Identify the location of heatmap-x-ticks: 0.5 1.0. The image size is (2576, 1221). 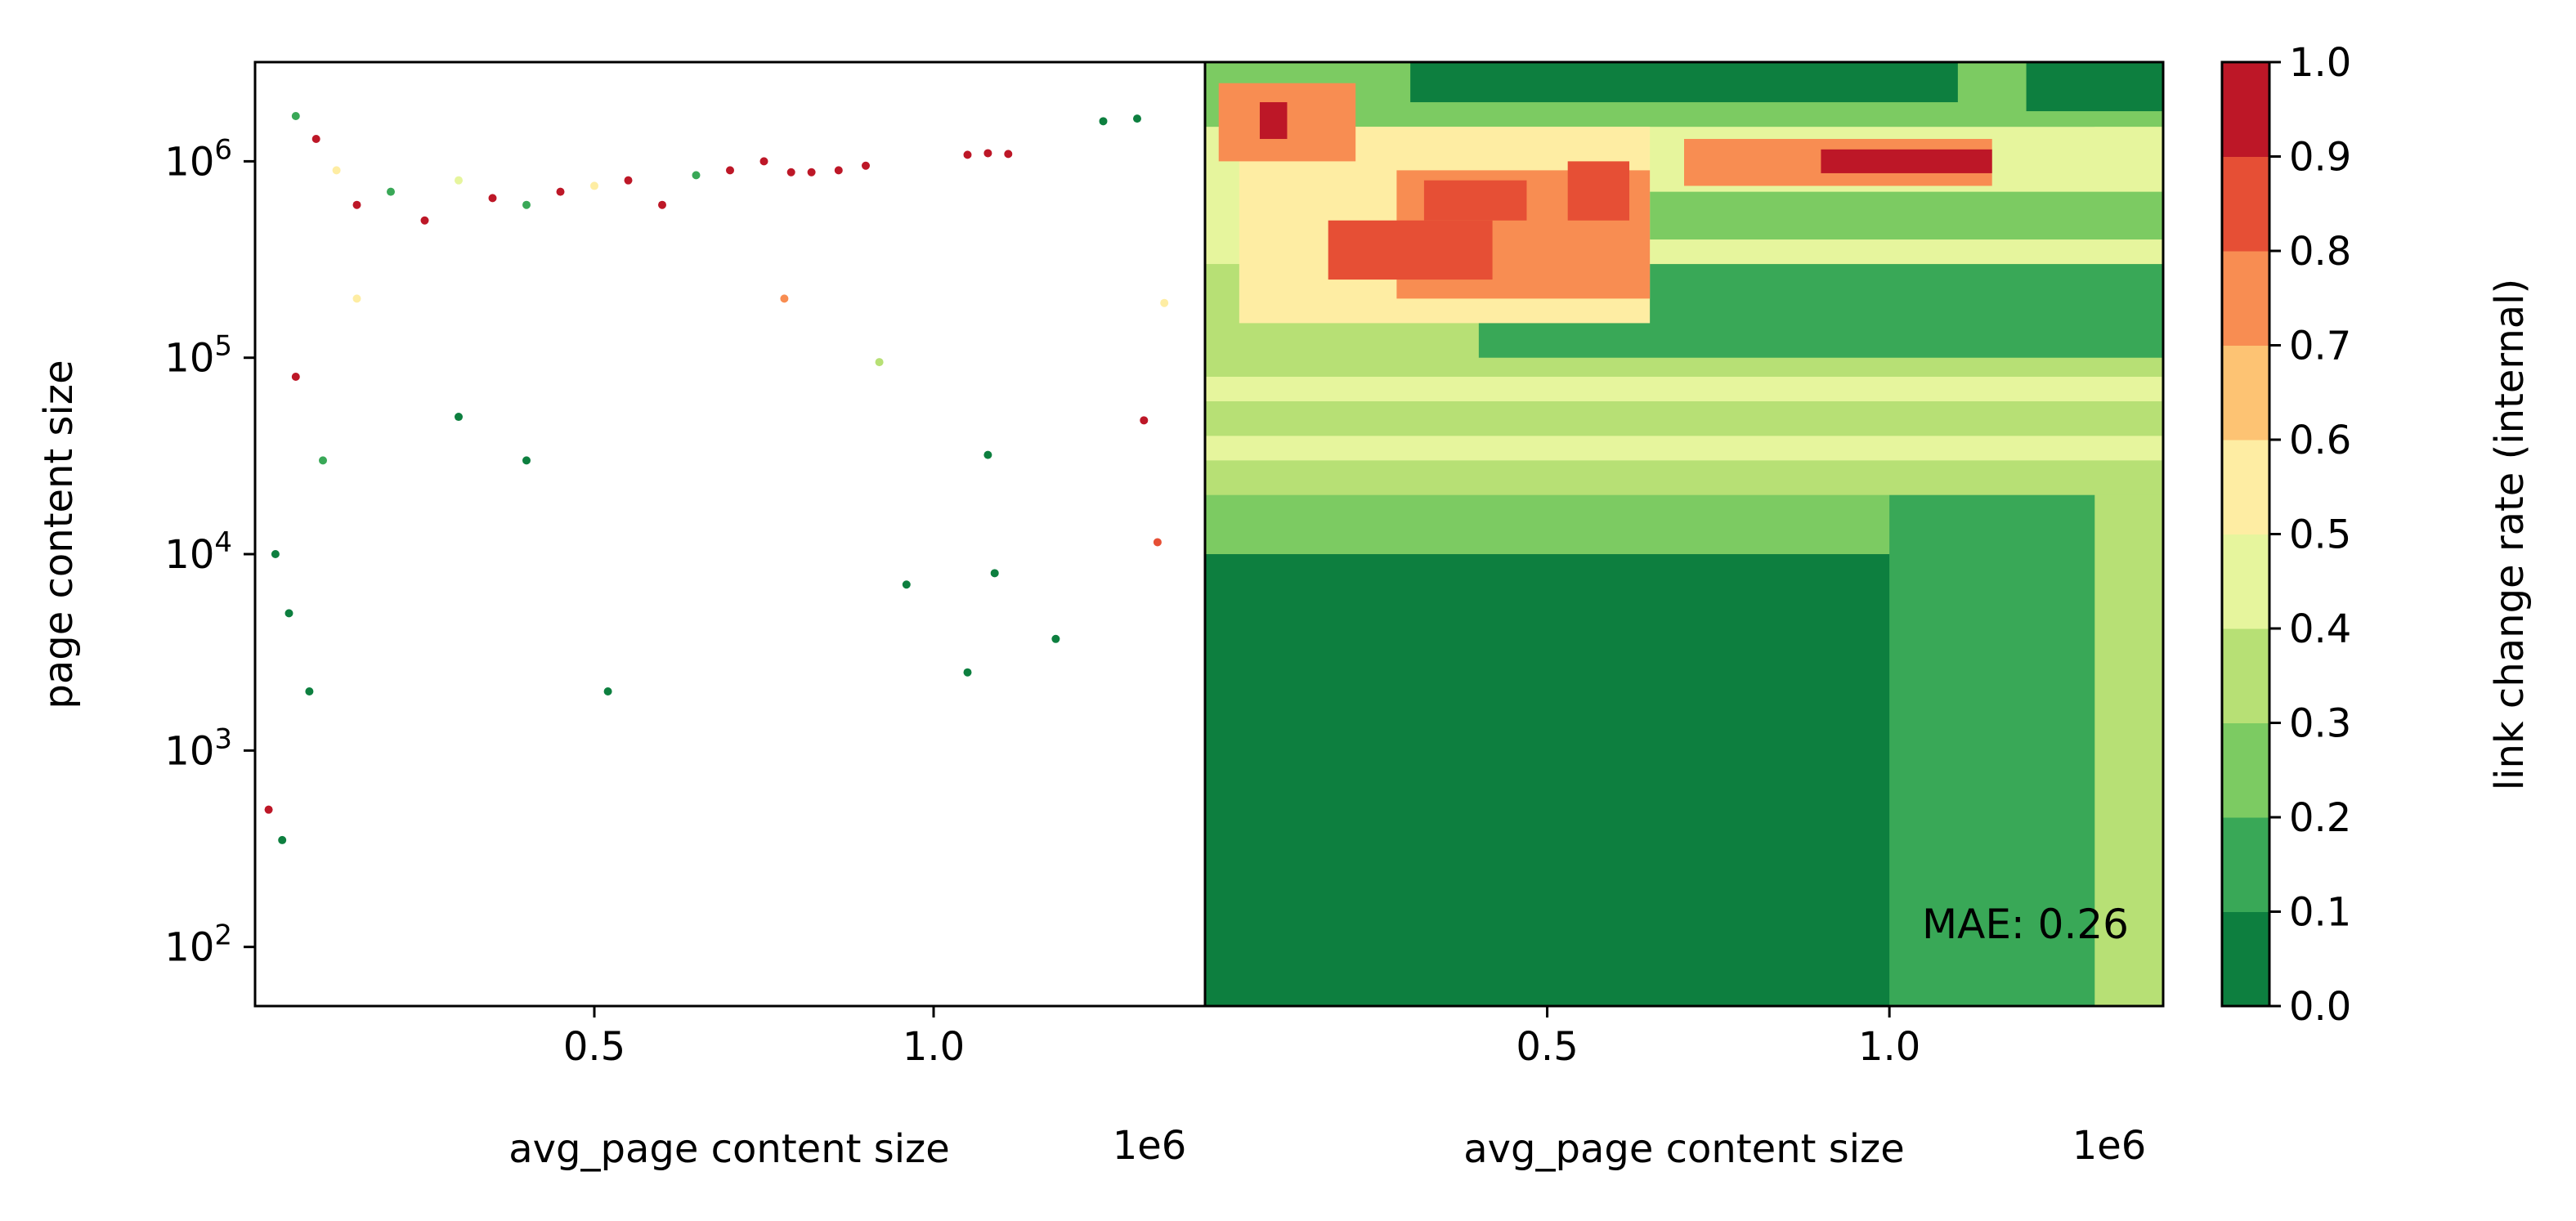
(1718, 1038).